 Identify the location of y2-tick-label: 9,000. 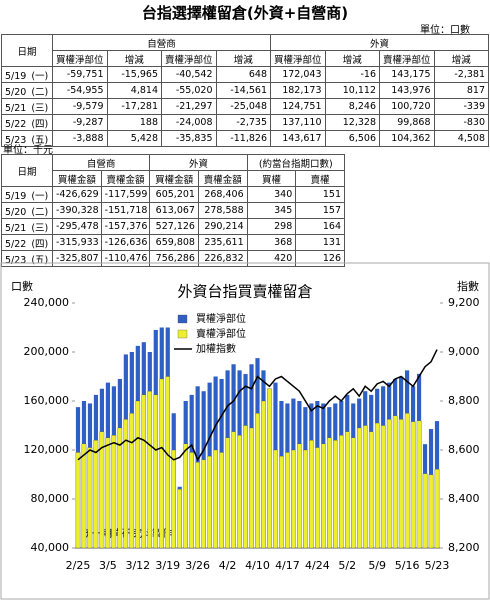
(464, 351).